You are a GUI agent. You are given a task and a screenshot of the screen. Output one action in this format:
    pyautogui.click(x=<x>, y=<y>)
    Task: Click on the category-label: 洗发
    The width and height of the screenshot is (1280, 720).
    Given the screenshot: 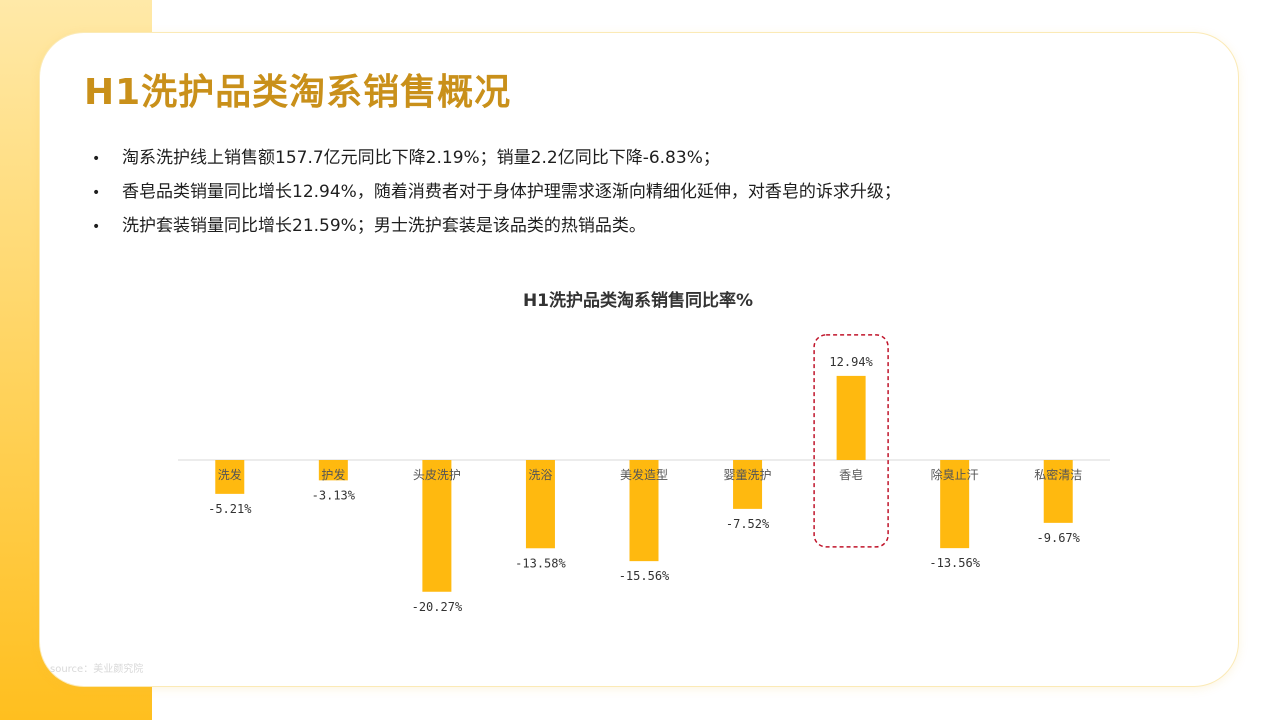 What is the action you would take?
    pyautogui.click(x=230, y=474)
    